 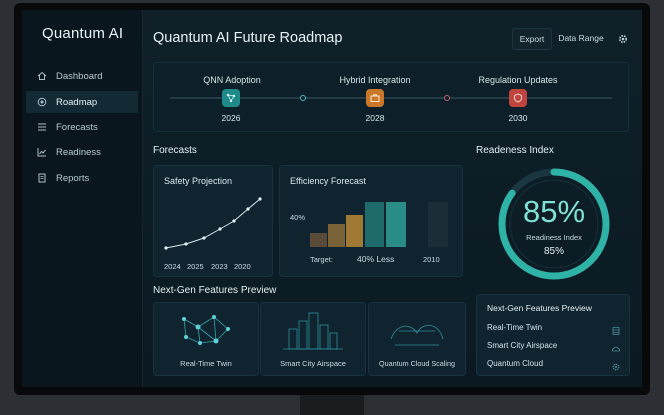 I want to click on readiness-ring, so click(x=554, y=224).